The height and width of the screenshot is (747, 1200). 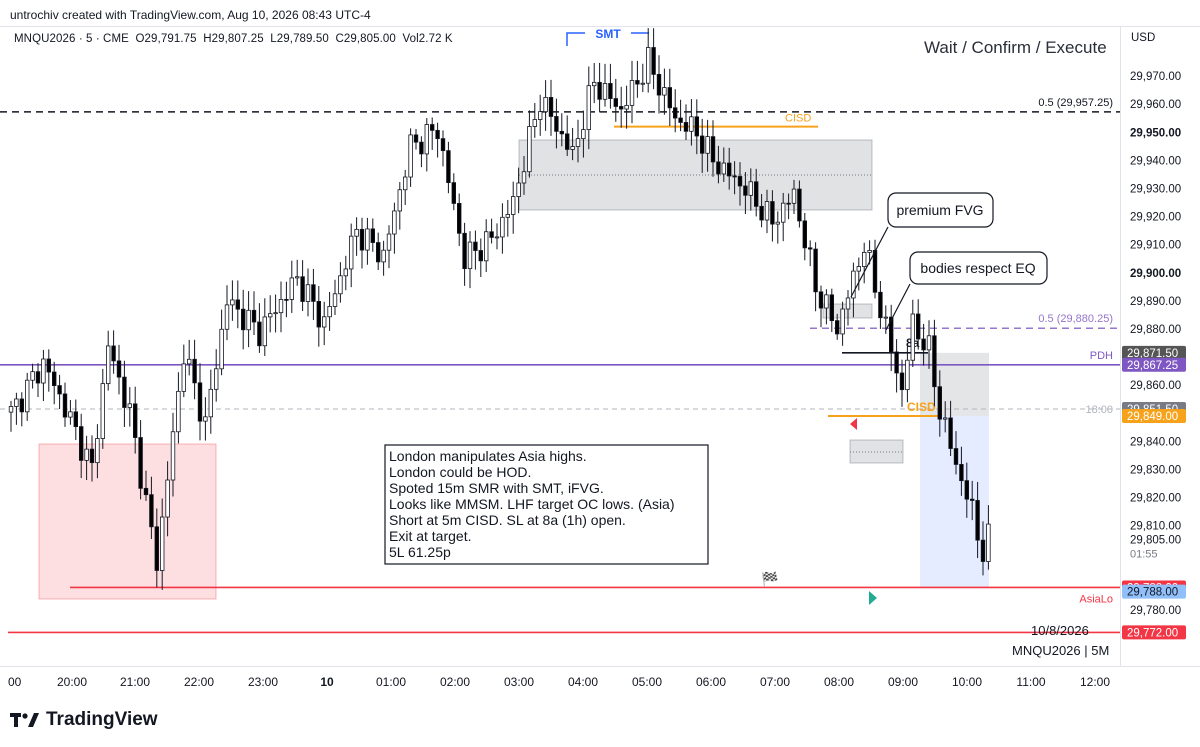 I want to click on price-axis-tick: 29,810.00, so click(x=1155, y=527).